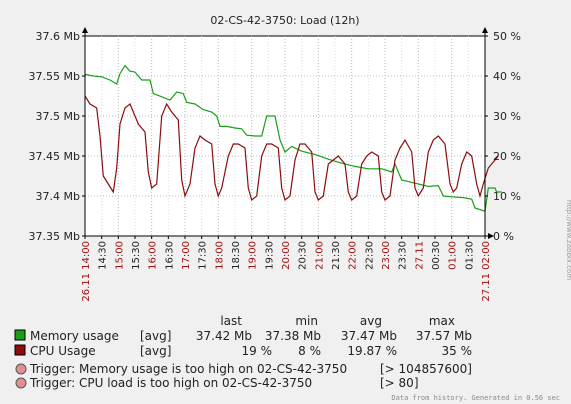 The image size is (571, 404). I want to click on x-tick-label: 26.11 14:00, so click(86, 271).